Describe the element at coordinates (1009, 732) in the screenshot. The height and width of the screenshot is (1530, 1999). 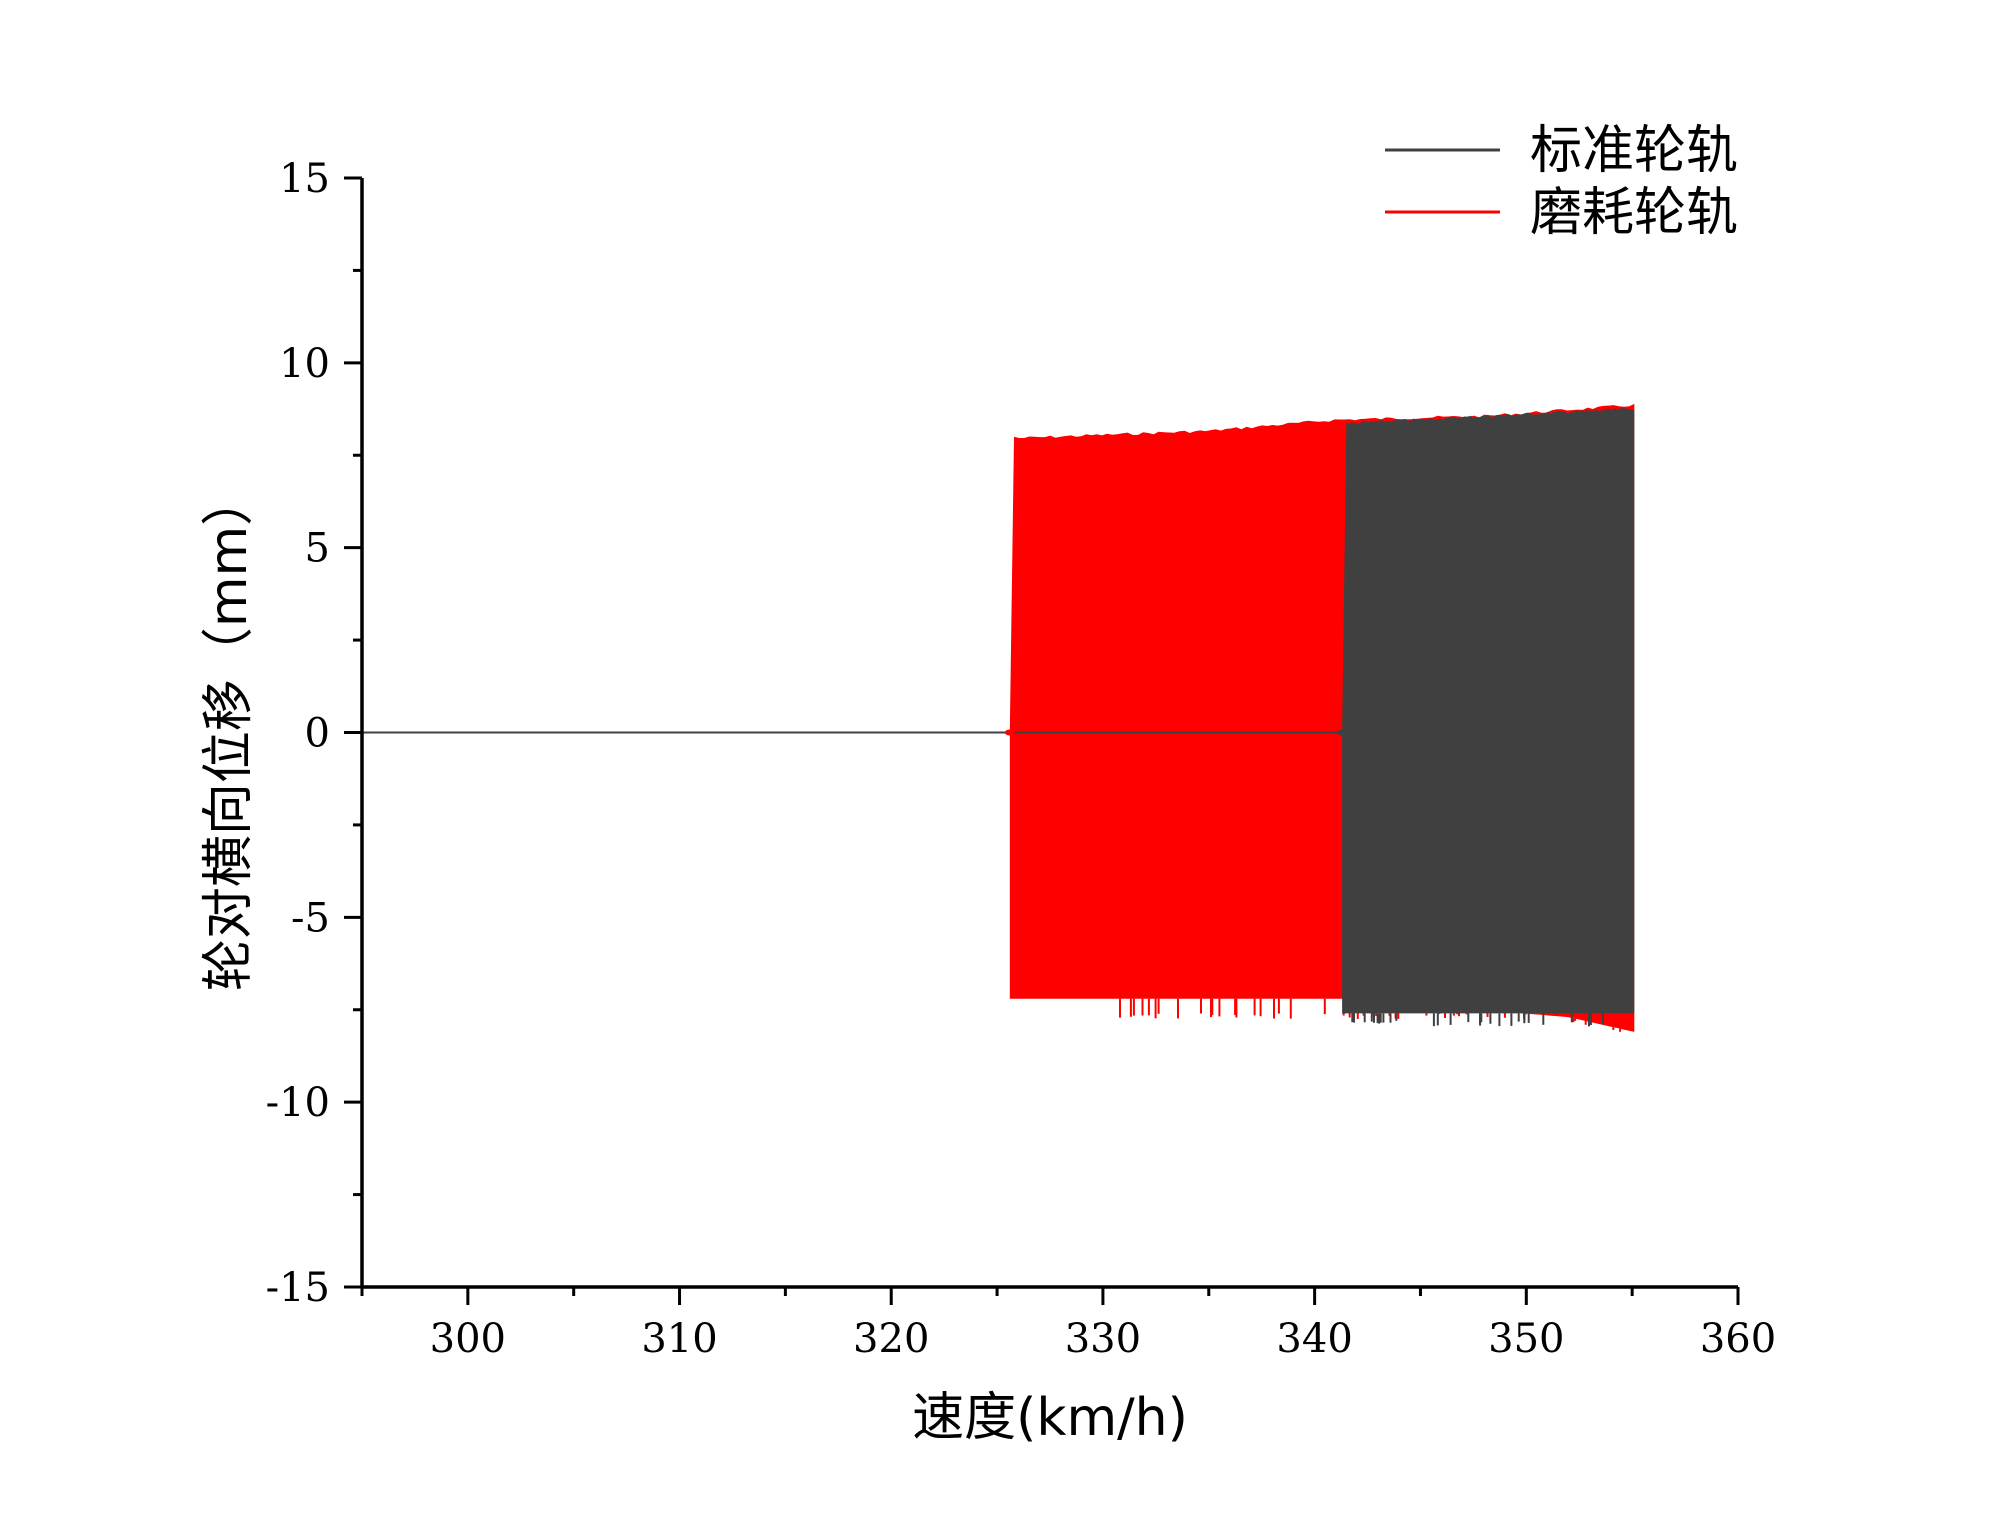
I see `series-onset-worn` at that location.